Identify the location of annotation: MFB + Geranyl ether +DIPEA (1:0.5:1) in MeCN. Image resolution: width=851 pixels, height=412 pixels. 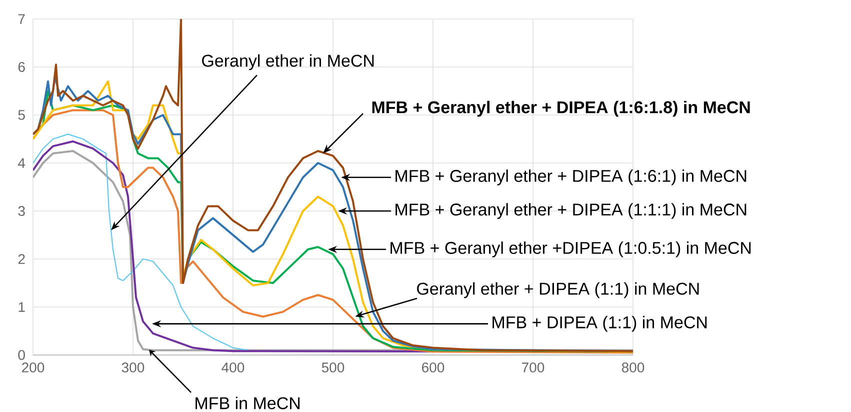
(570, 249).